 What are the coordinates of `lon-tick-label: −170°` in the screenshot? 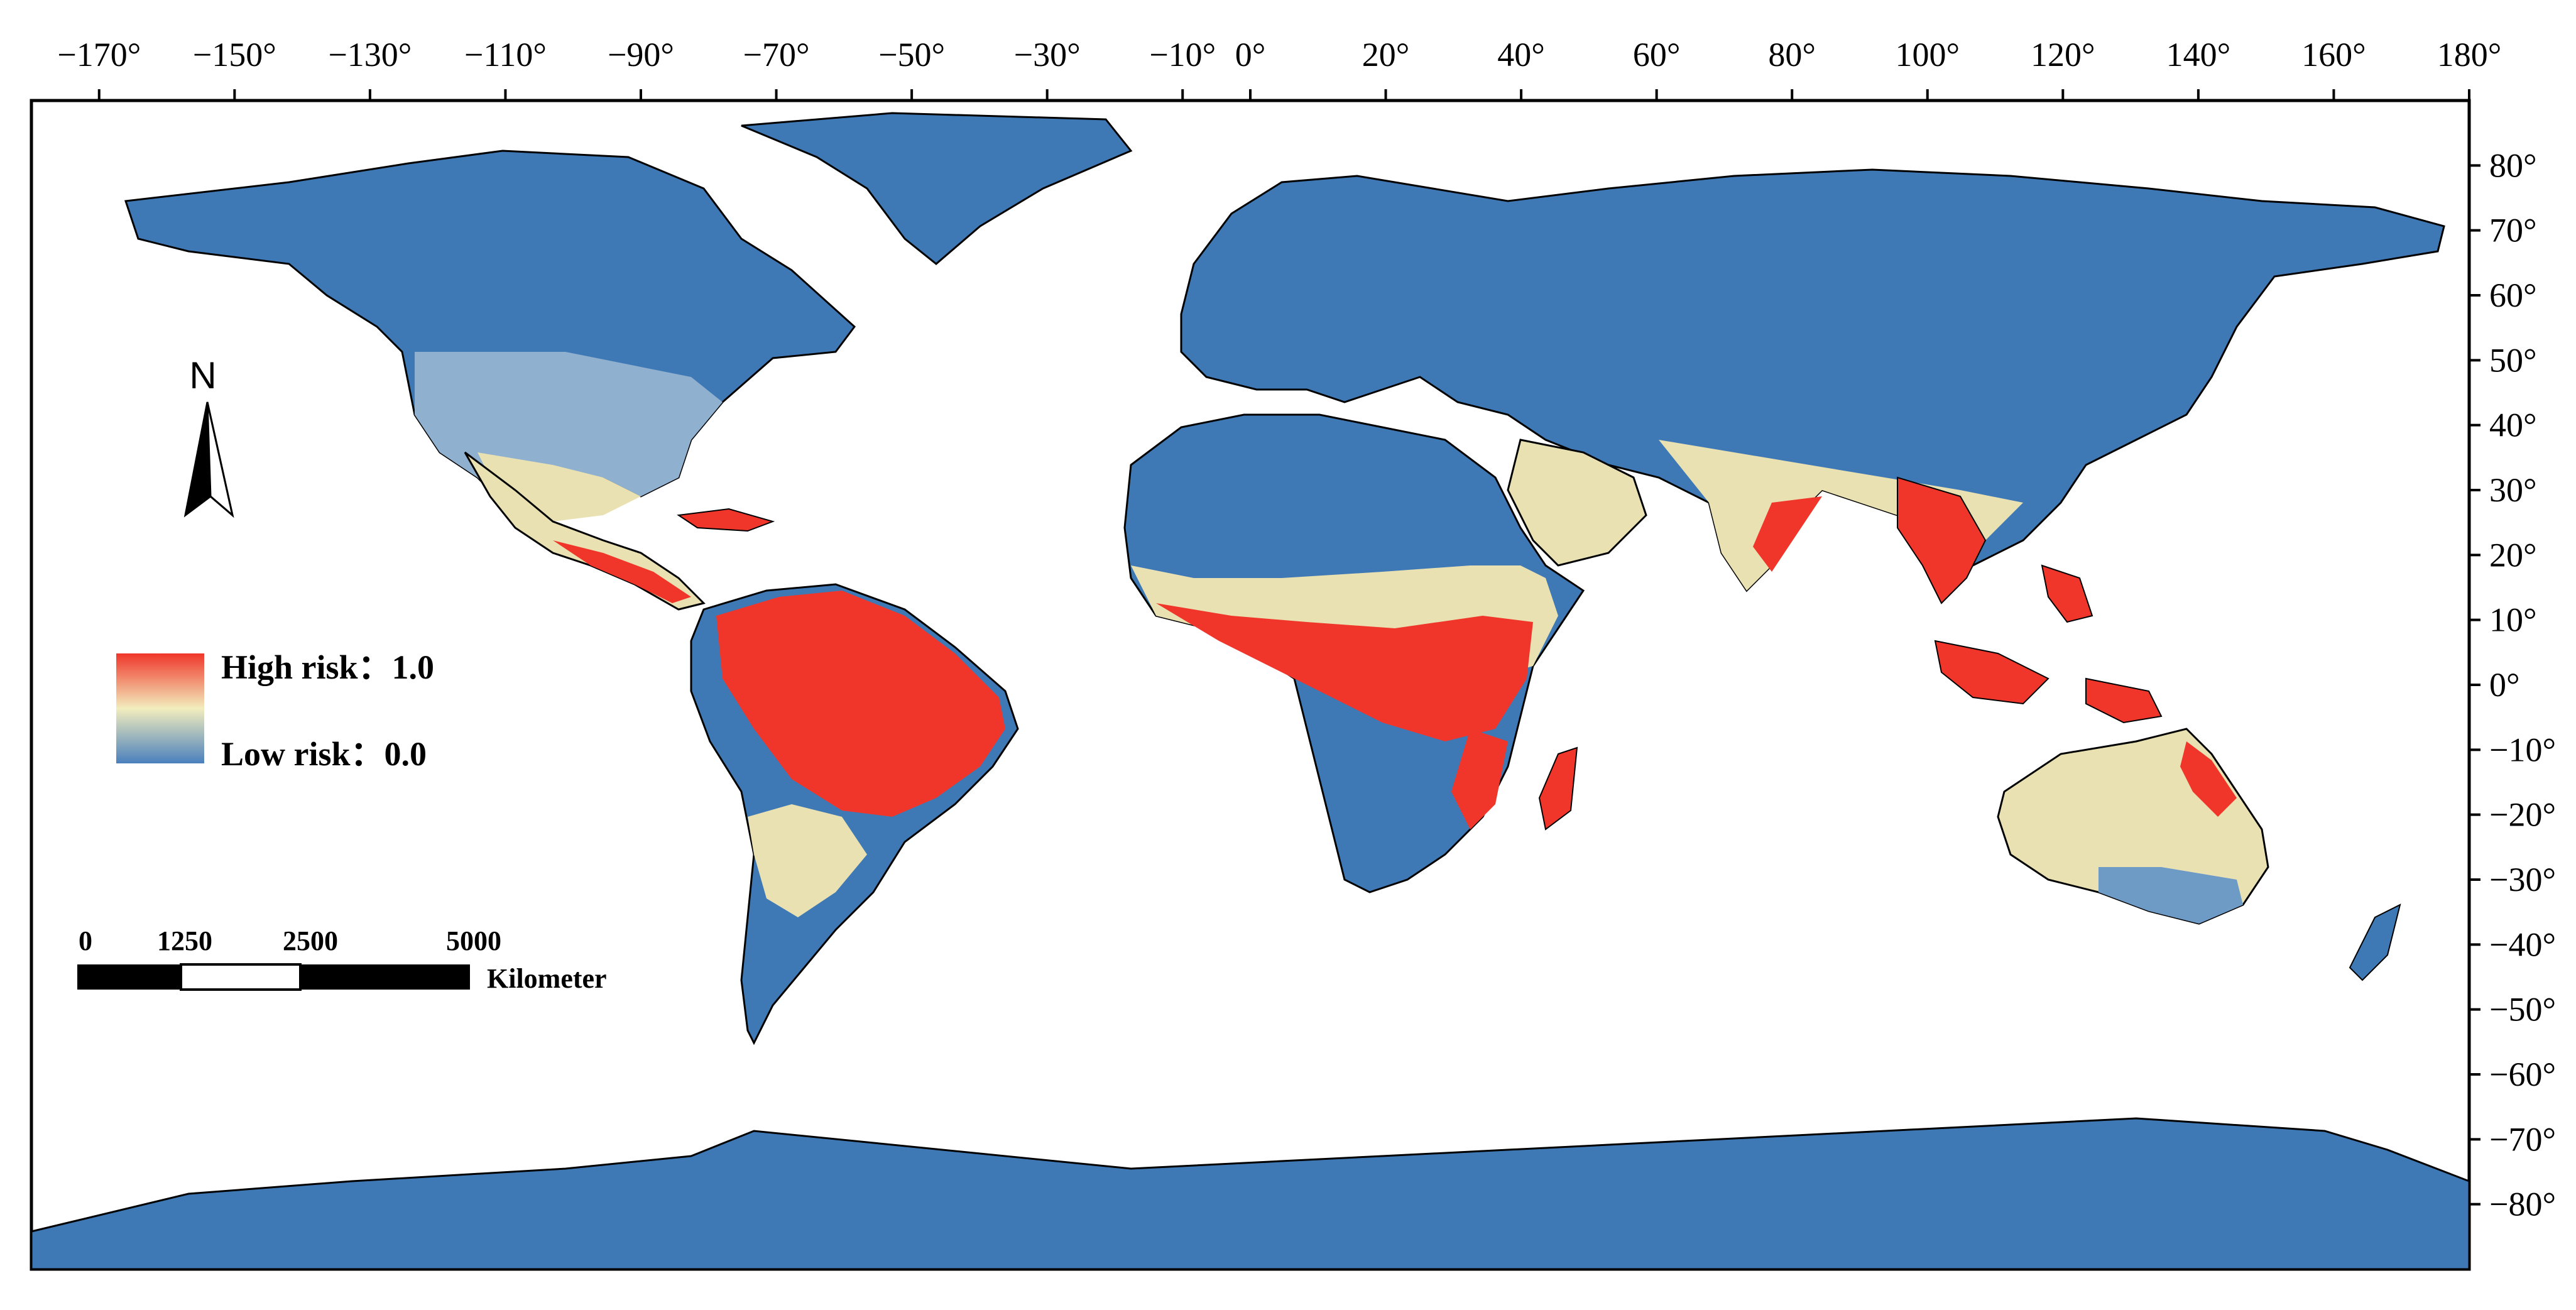 It's located at (99, 55).